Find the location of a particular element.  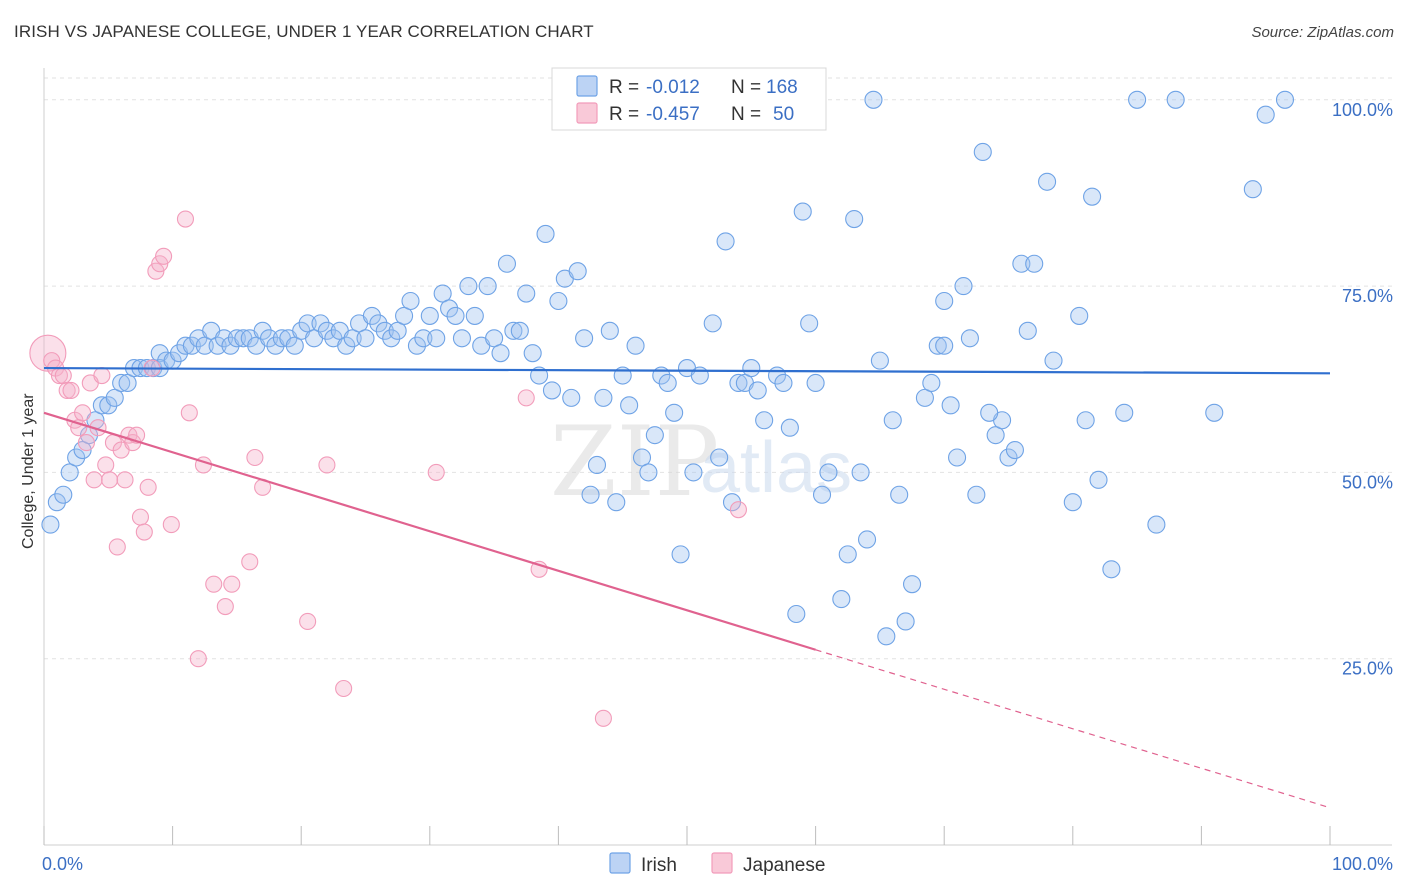

irish-r-label: R = is located at coordinates (624, 87).